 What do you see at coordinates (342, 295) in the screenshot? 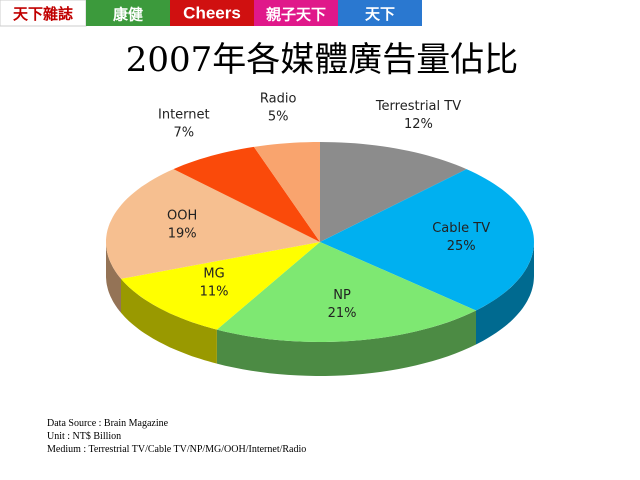
I see `slice-label: NP` at bounding box center [342, 295].